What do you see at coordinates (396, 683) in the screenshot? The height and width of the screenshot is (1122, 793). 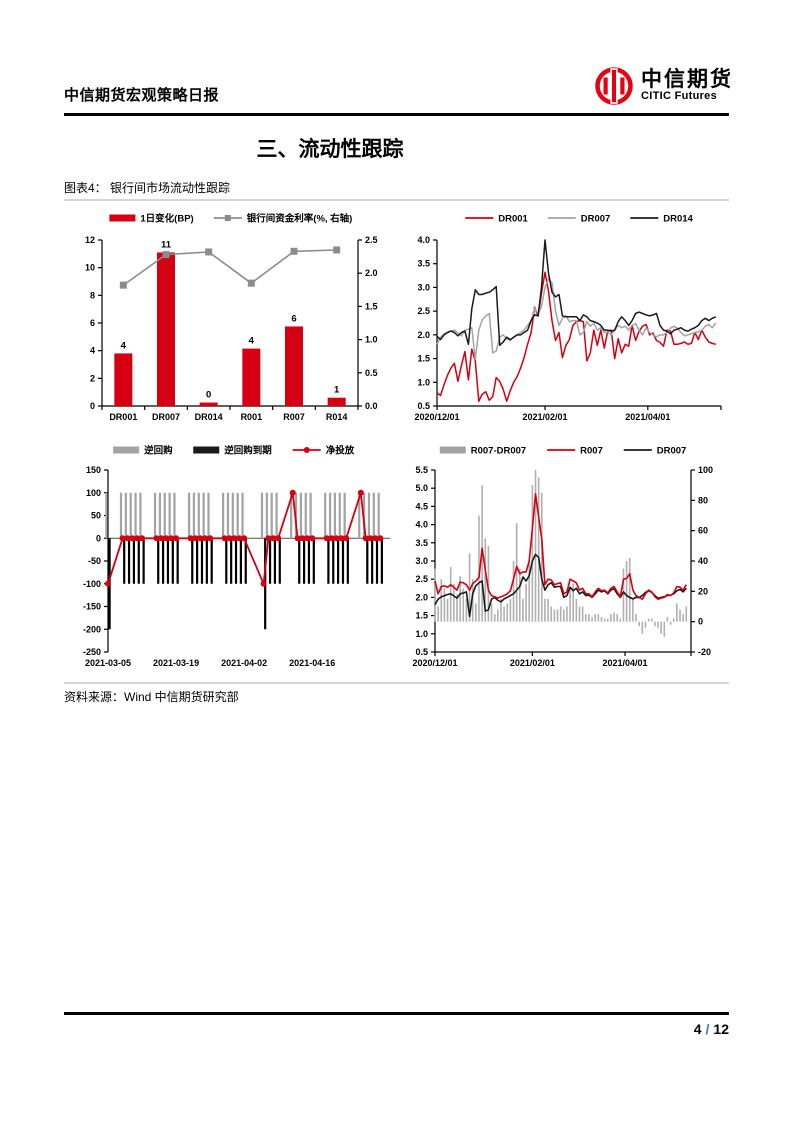 I see `figure-bottom-rule` at bounding box center [396, 683].